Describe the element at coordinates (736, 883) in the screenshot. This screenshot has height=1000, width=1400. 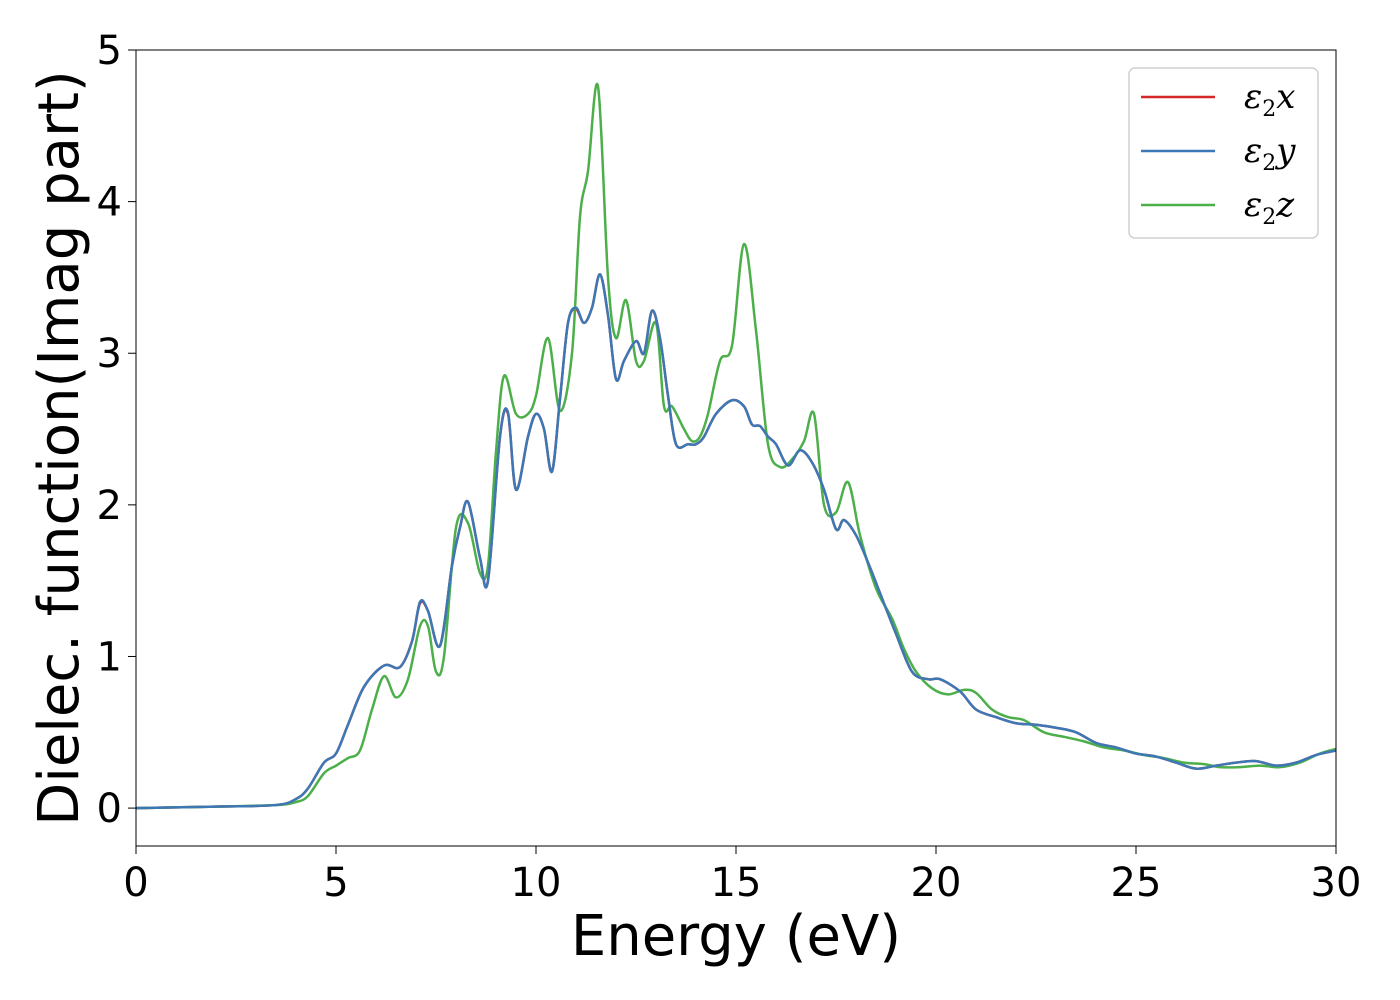
I see `x-tick-label: 15` at that location.